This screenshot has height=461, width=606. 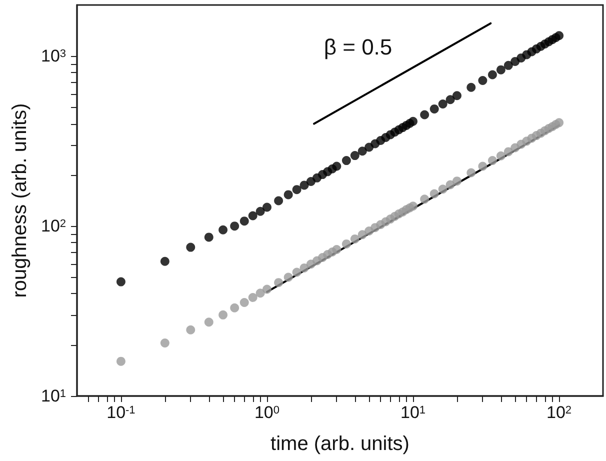 What do you see at coordinates (20, 200) in the screenshot?
I see `y-axis-title: roughness (arb. units)` at bounding box center [20, 200].